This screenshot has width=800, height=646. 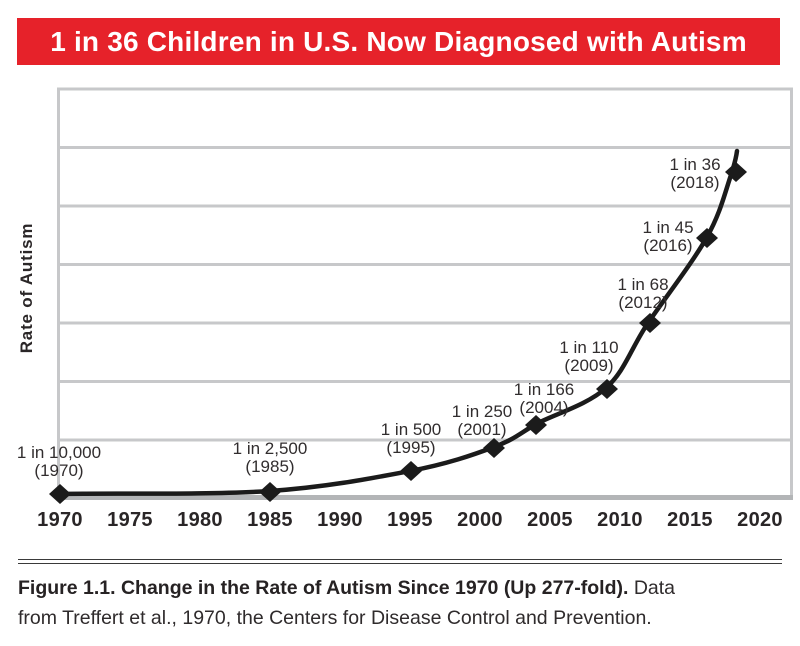 I want to click on x-tick-2005: 2005, so click(x=550, y=520).